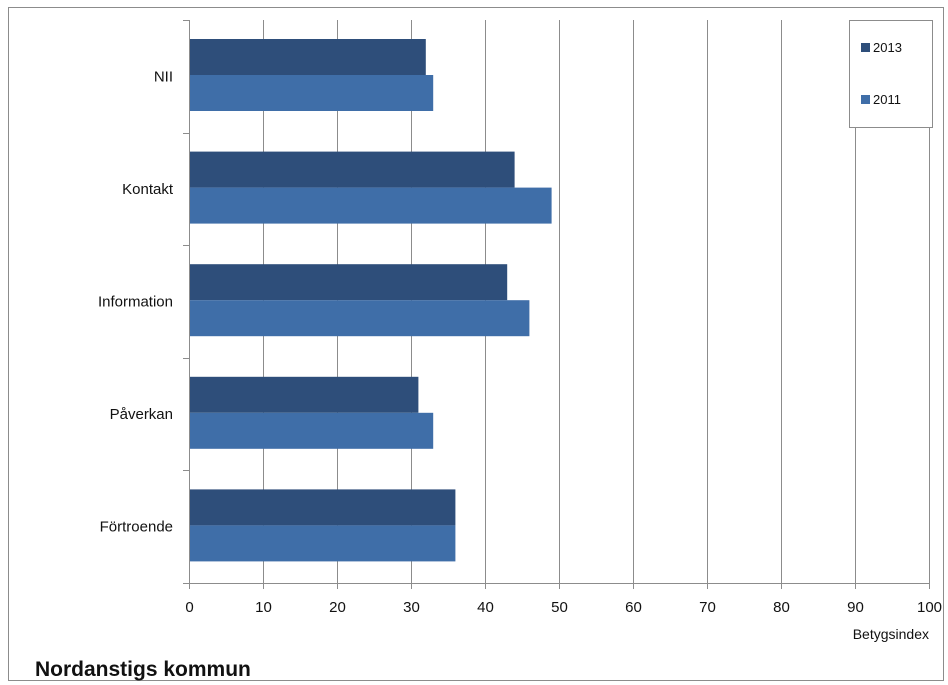 Image resolution: width=948 pixels, height=685 pixels. Describe the element at coordinates (887, 47) in the screenshot. I see `legend-label-2013: 2013` at that location.